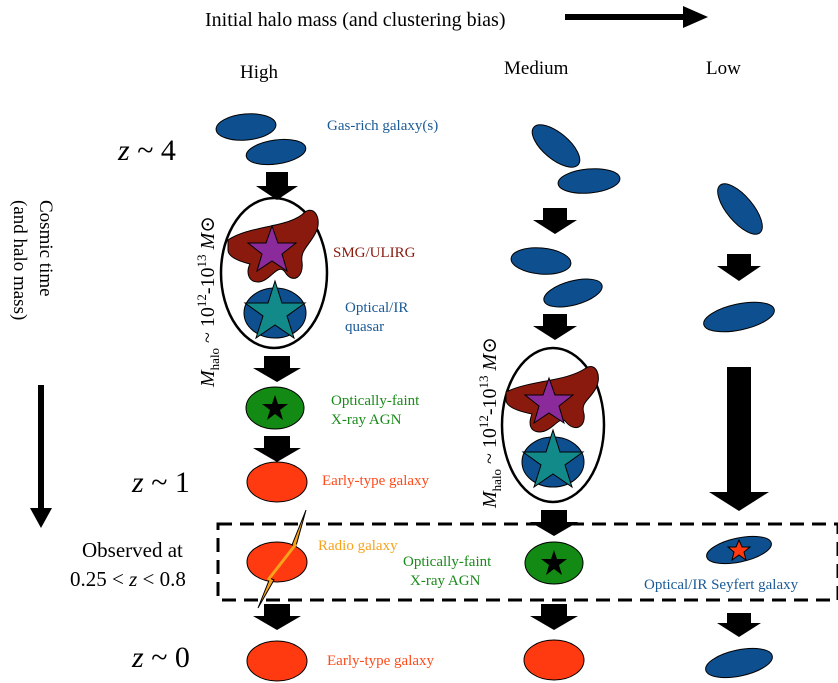 The image size is (838, 683). I want to click on z4-label: z ~ 4, so click(146, 150).